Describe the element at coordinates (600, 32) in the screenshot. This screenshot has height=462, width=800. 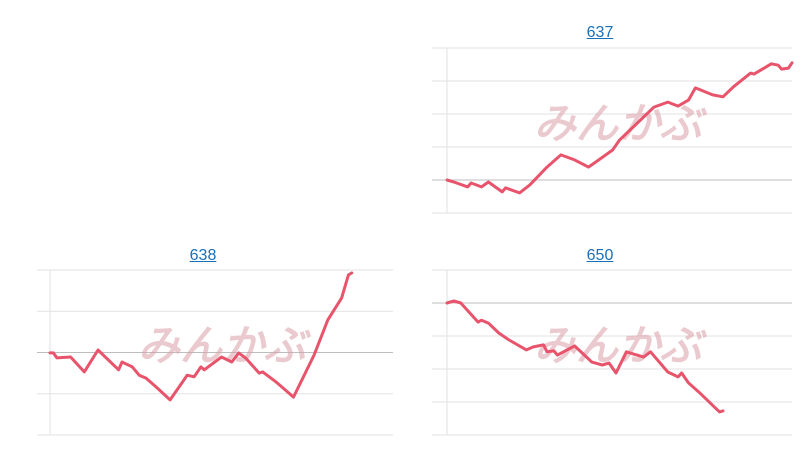
I see `chart-title-637-link: 637` at that location.